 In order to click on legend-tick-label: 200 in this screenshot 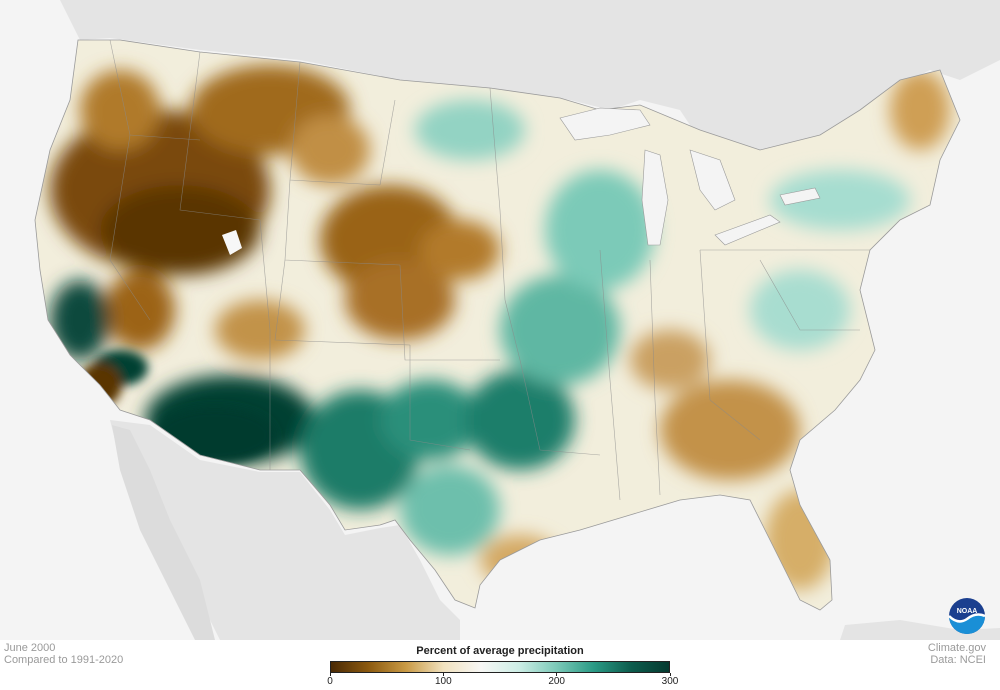, I will do `click(556, 681)`.